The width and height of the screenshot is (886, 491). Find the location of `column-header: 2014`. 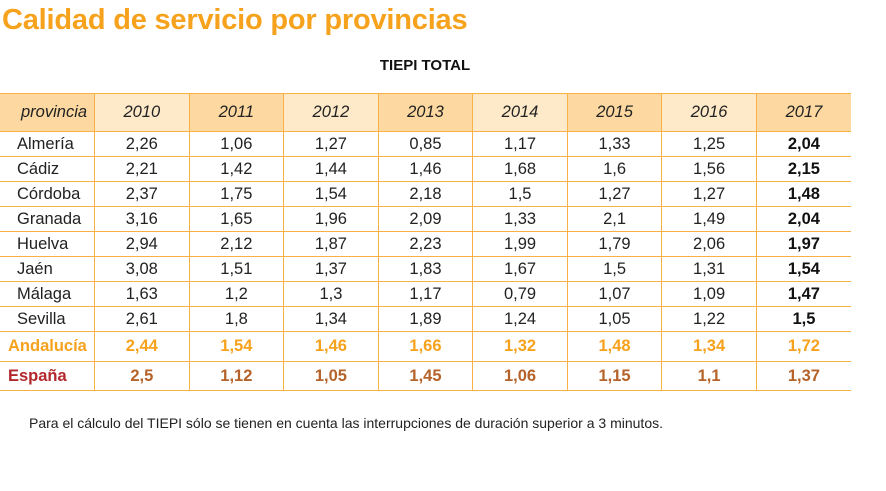

column-header: 2014 is located at coordinates (520, 112).